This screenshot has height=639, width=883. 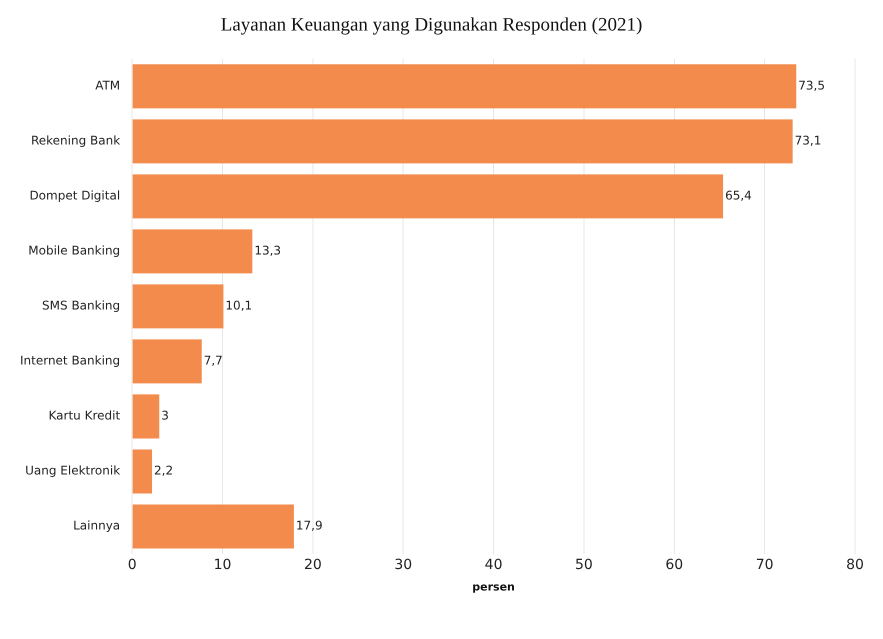 What do you see at coordinates (213, 361) in the screenshot?
I see `data-label: 7,7` at bounding box center [213, 361].